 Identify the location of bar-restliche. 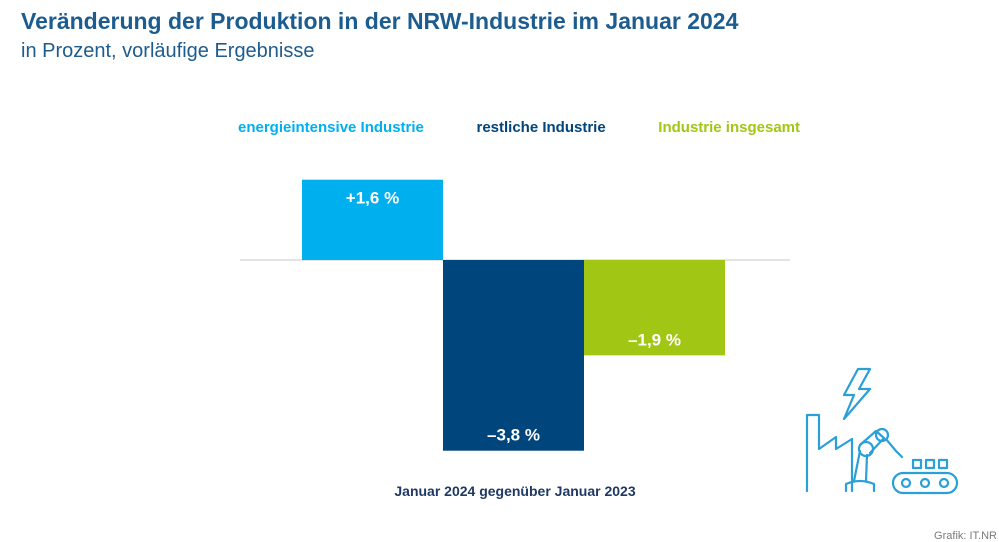
(513, 355).